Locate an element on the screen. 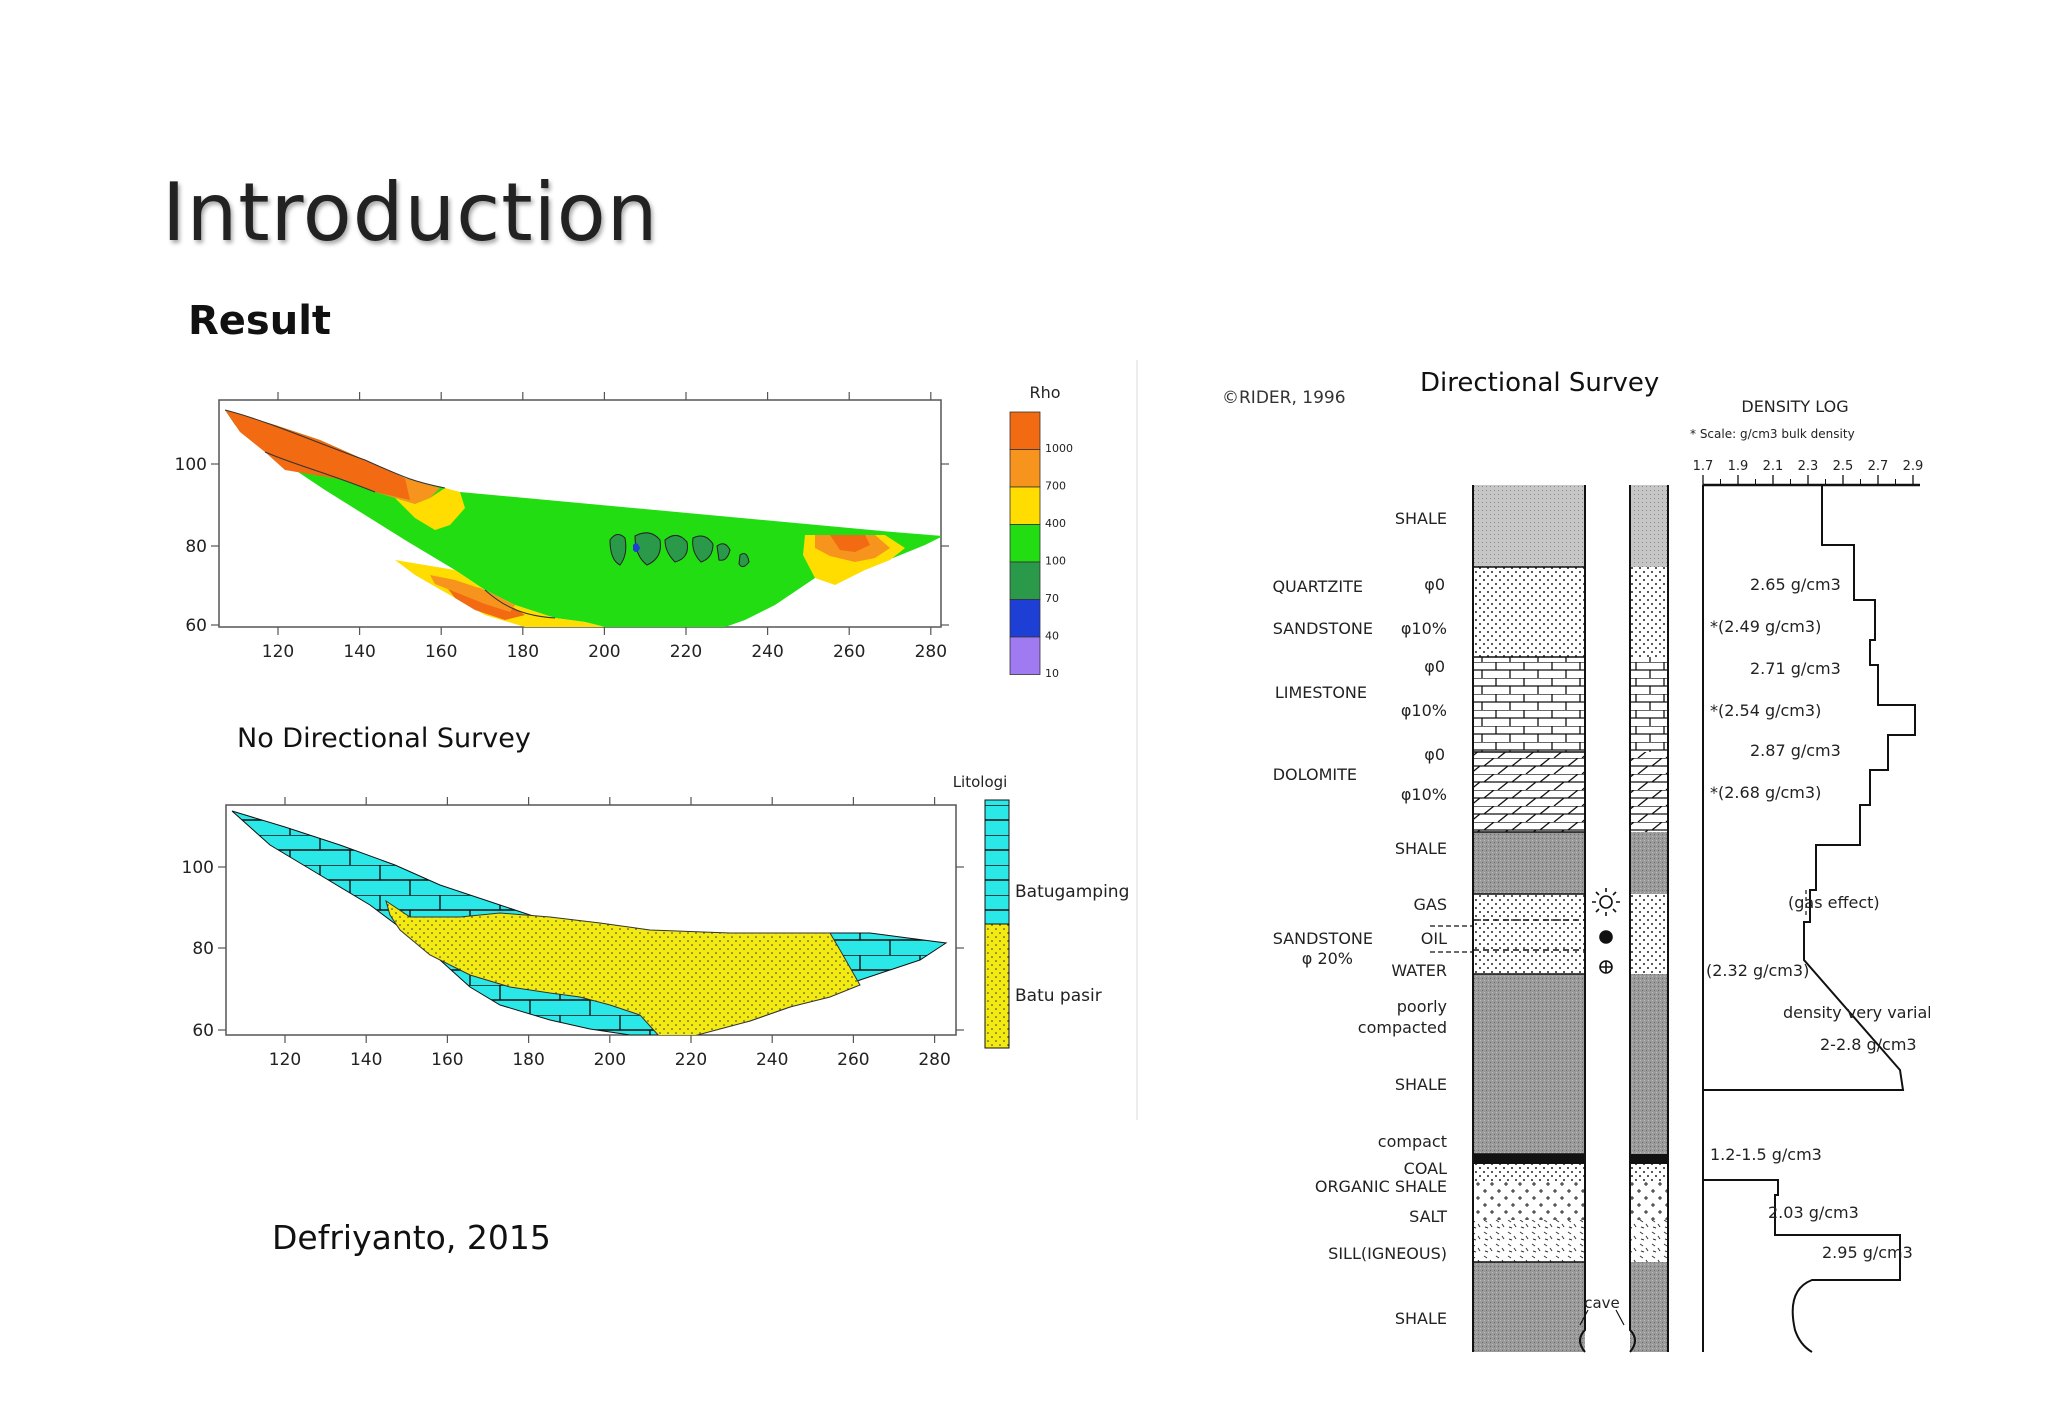 This screenshot has height=1418, width=2048. label-shale-2: SHALE is located at coordinates (1421, 848).